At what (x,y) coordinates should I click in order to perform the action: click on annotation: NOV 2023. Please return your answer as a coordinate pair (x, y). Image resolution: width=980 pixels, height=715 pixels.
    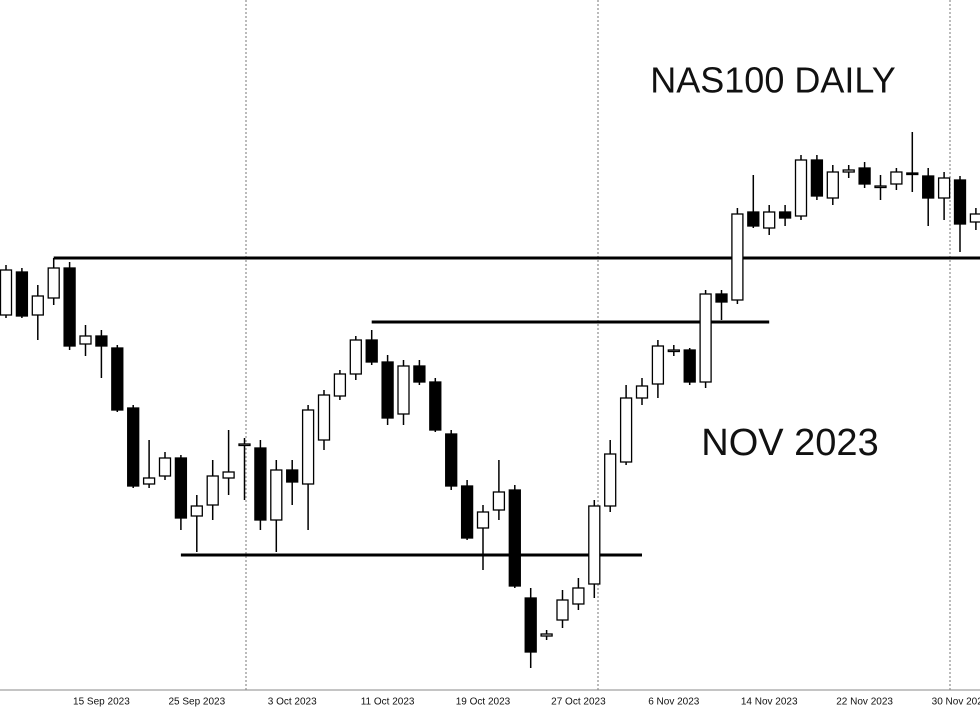
    Looking at the image, I should click on (789, 443).